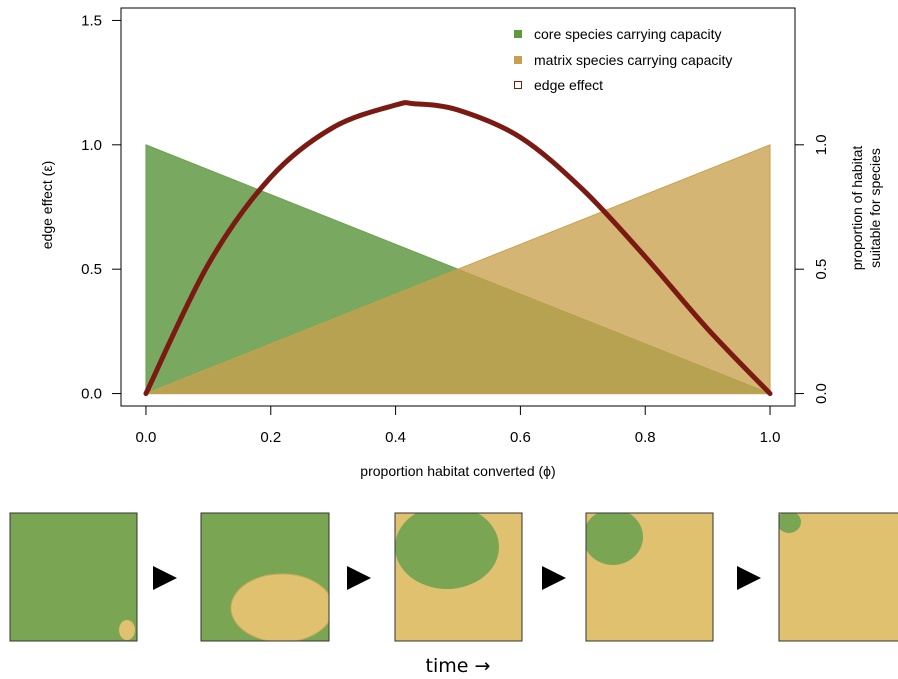 This screenshot has height=679, width=898. What do you see at coordinates (633, 60) in the screenshot?
I see `legend-label-matrix: matrix species carrying capacity` at bounding box center [633, 60].